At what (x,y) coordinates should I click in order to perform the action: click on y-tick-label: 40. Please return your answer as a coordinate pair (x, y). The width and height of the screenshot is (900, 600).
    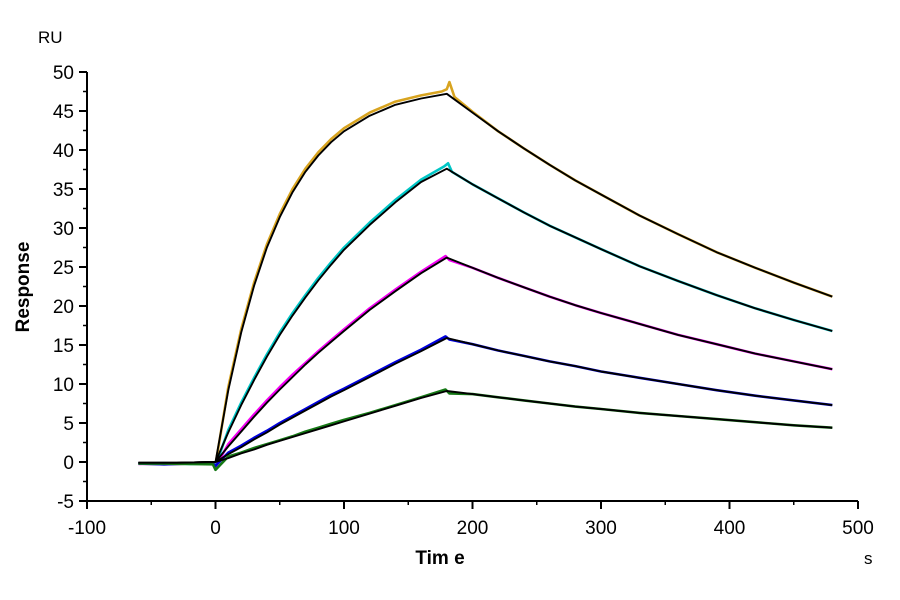
    Looking at the image, I should click on (63, 151).